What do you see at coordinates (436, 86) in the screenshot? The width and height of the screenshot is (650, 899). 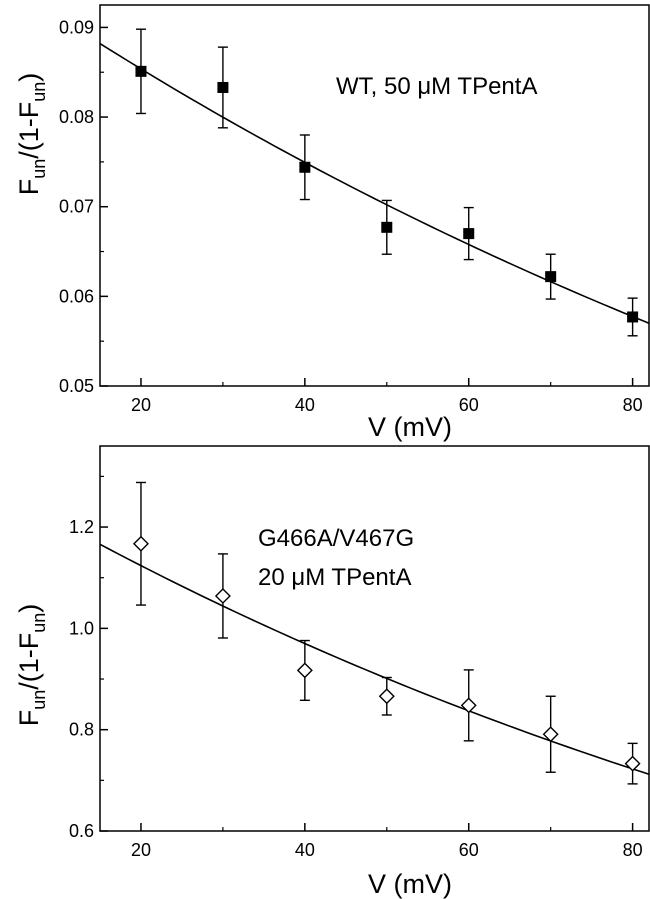 I see `legend-label: WT, 50 μM TPentA` at bounding box center [436, 86].